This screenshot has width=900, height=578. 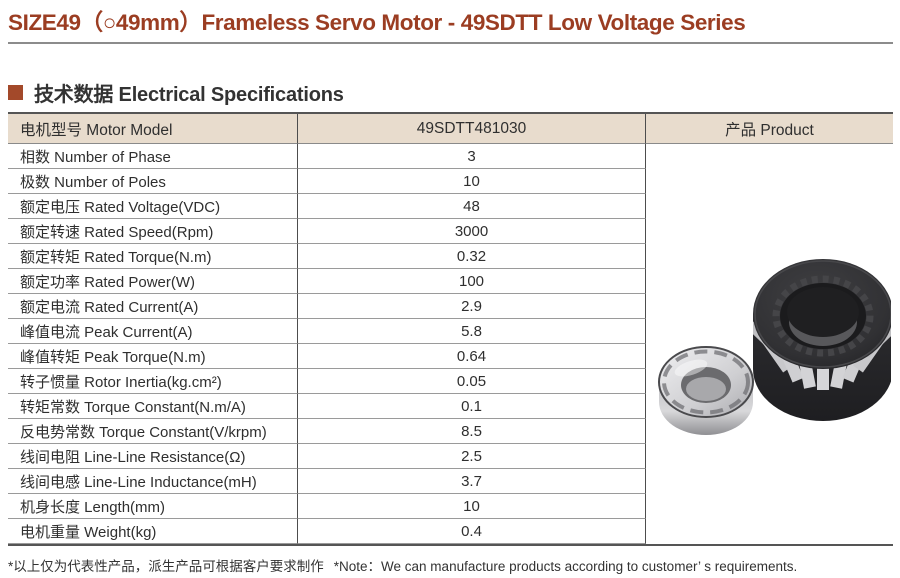 What do you see at coordinates (153, 356) in the screenshot?
I see `spec-row-label: 峰值转矩 Peak Torque(N.m)` at bounding box center [153, 356].